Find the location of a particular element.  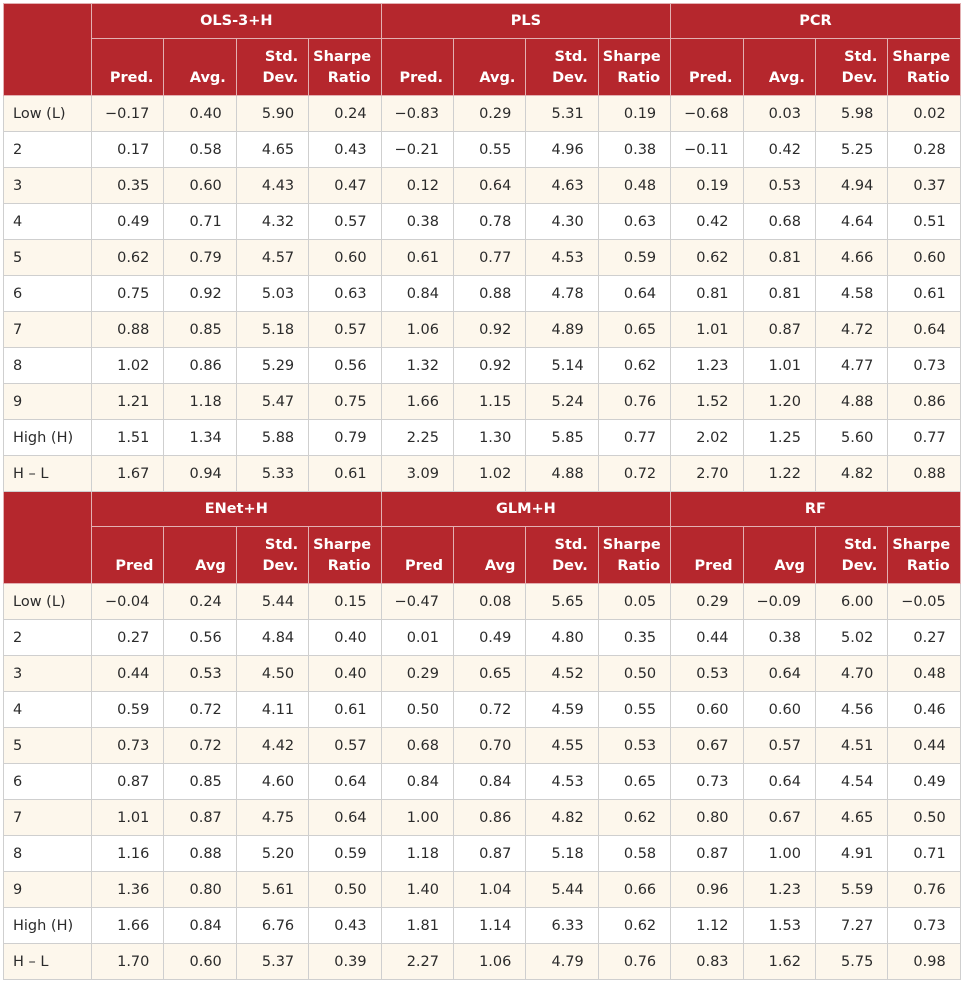

table-cell: 1.06 is located at coordinates (489, 961).